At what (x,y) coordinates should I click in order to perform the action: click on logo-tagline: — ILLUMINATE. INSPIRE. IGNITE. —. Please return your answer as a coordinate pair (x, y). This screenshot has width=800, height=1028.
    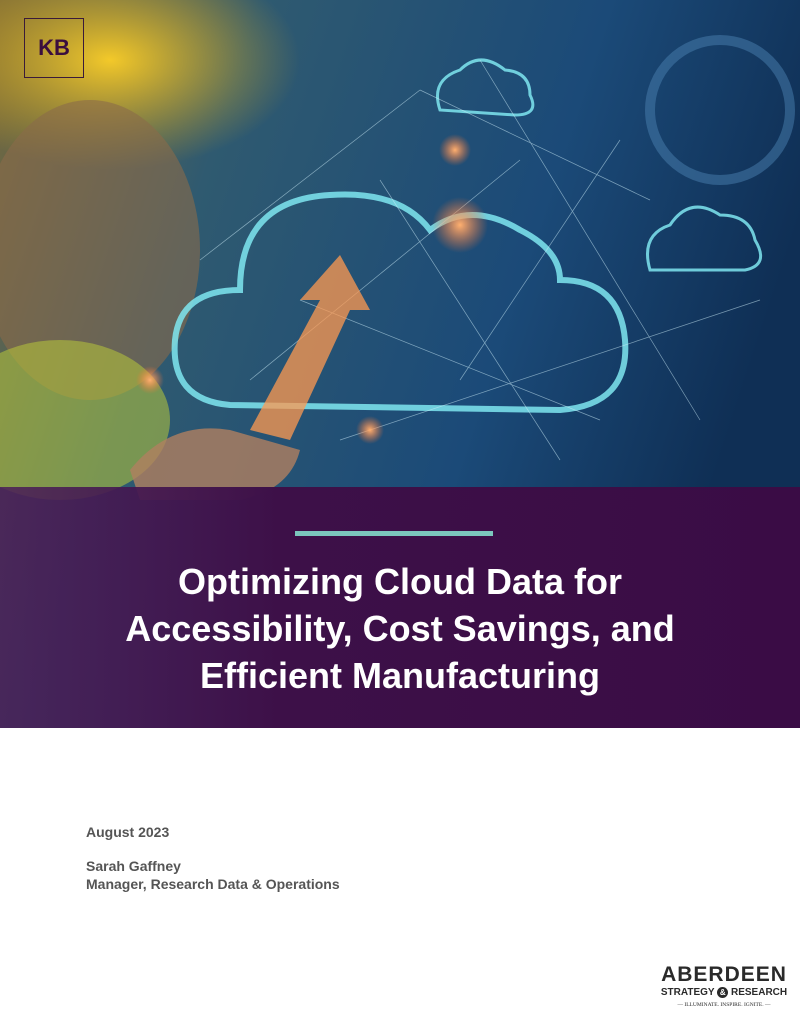
    Looking at the image, I should click on (724, 1005).